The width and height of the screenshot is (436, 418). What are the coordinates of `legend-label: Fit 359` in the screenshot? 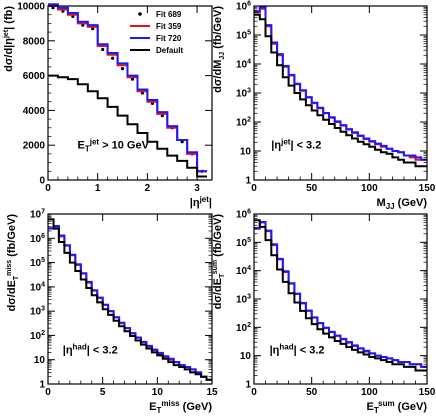 It's located at (169, 26).